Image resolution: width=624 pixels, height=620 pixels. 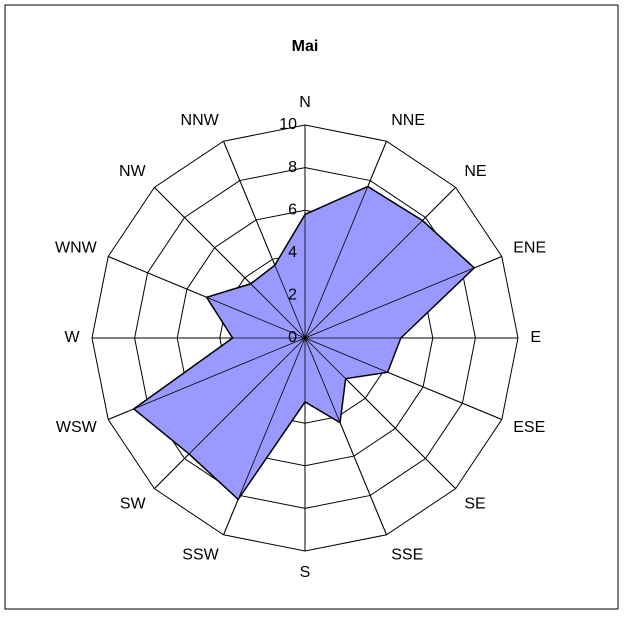 I want to click on r-tick-label: 2, so click(x=292, y=295).